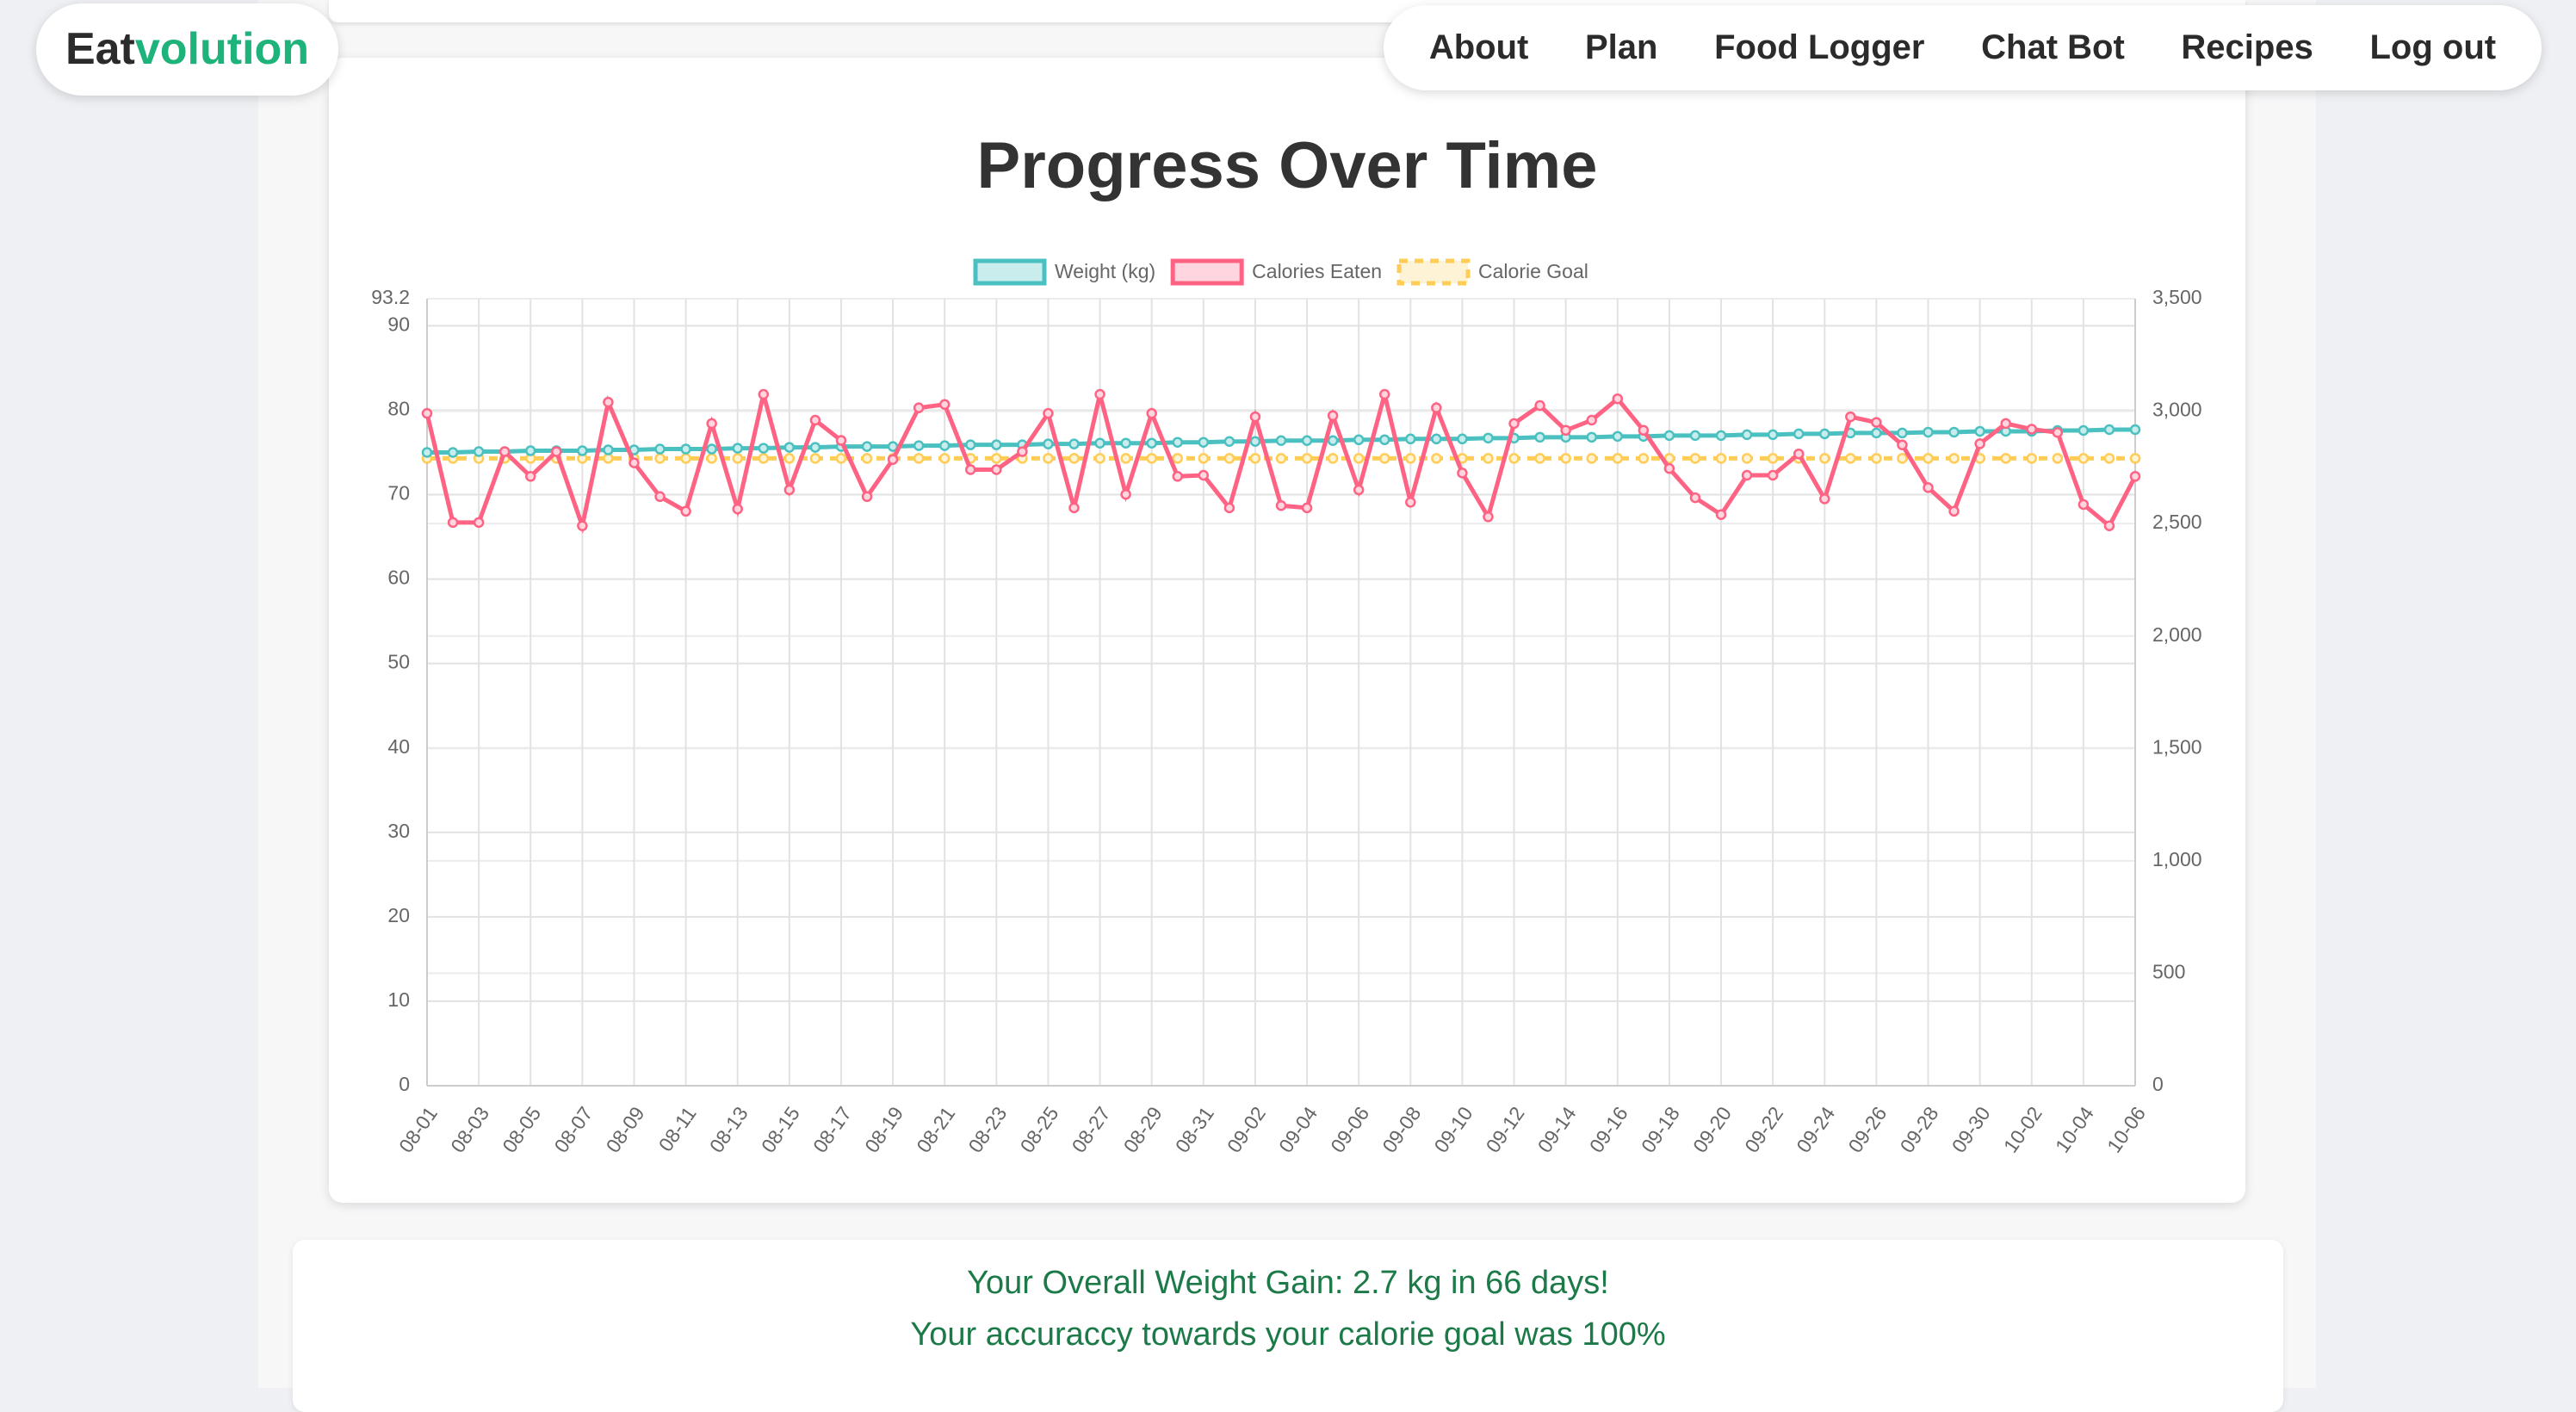 Image resolution: width=2576 pixels, height=1412 pixels. Describe the element at coordinates (1287, 165) in the screenshot. I see `chart-title: Progress Over Time` at that location.